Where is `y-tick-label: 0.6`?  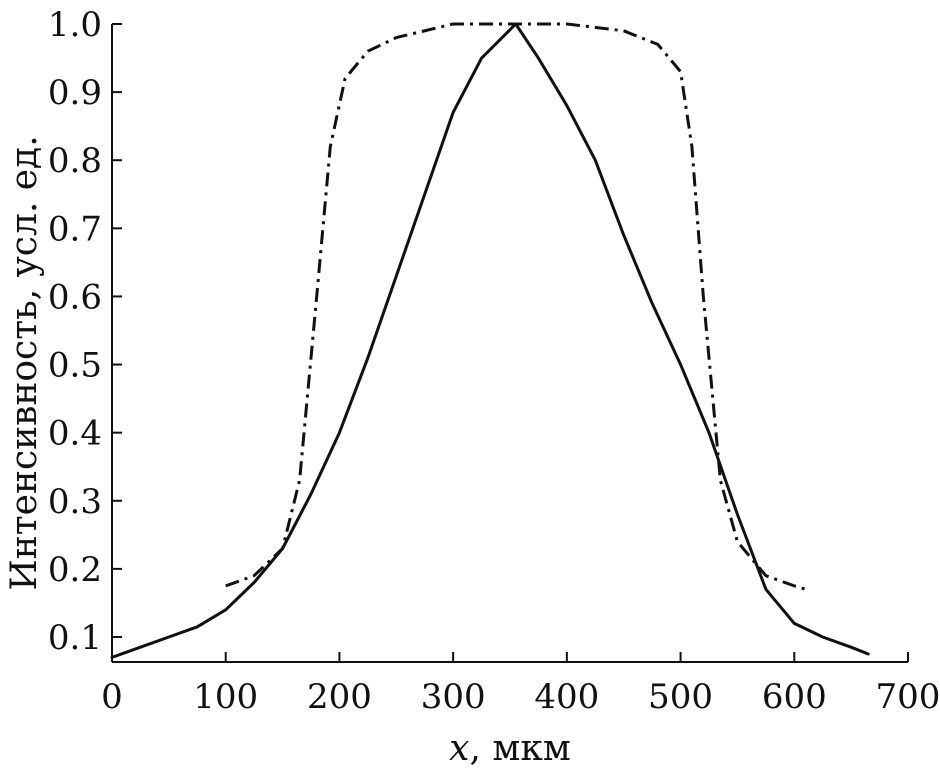 y-tick-label: 0.6 is located at coordinates (75, 297).